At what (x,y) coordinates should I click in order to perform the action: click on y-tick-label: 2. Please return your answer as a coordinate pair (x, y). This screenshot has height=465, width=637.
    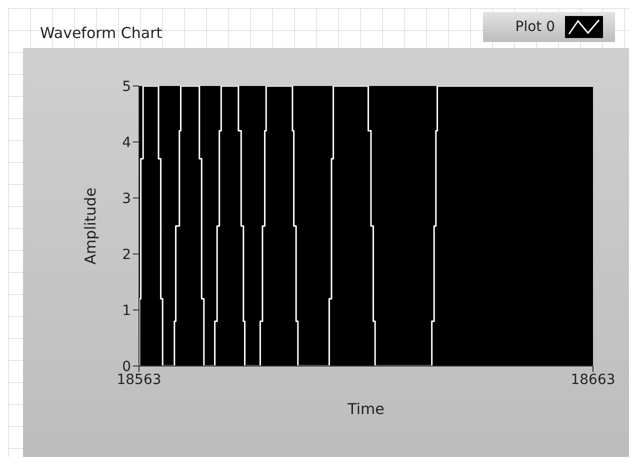
    Looking at the image, I should click on (126, 254).